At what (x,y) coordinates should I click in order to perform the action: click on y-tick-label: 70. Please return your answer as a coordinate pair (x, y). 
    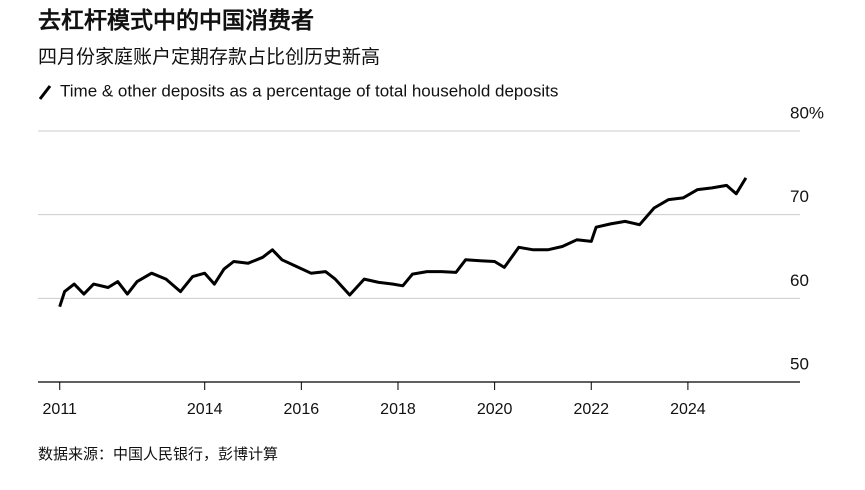
    Looking at the image, I should click on (799, 196).